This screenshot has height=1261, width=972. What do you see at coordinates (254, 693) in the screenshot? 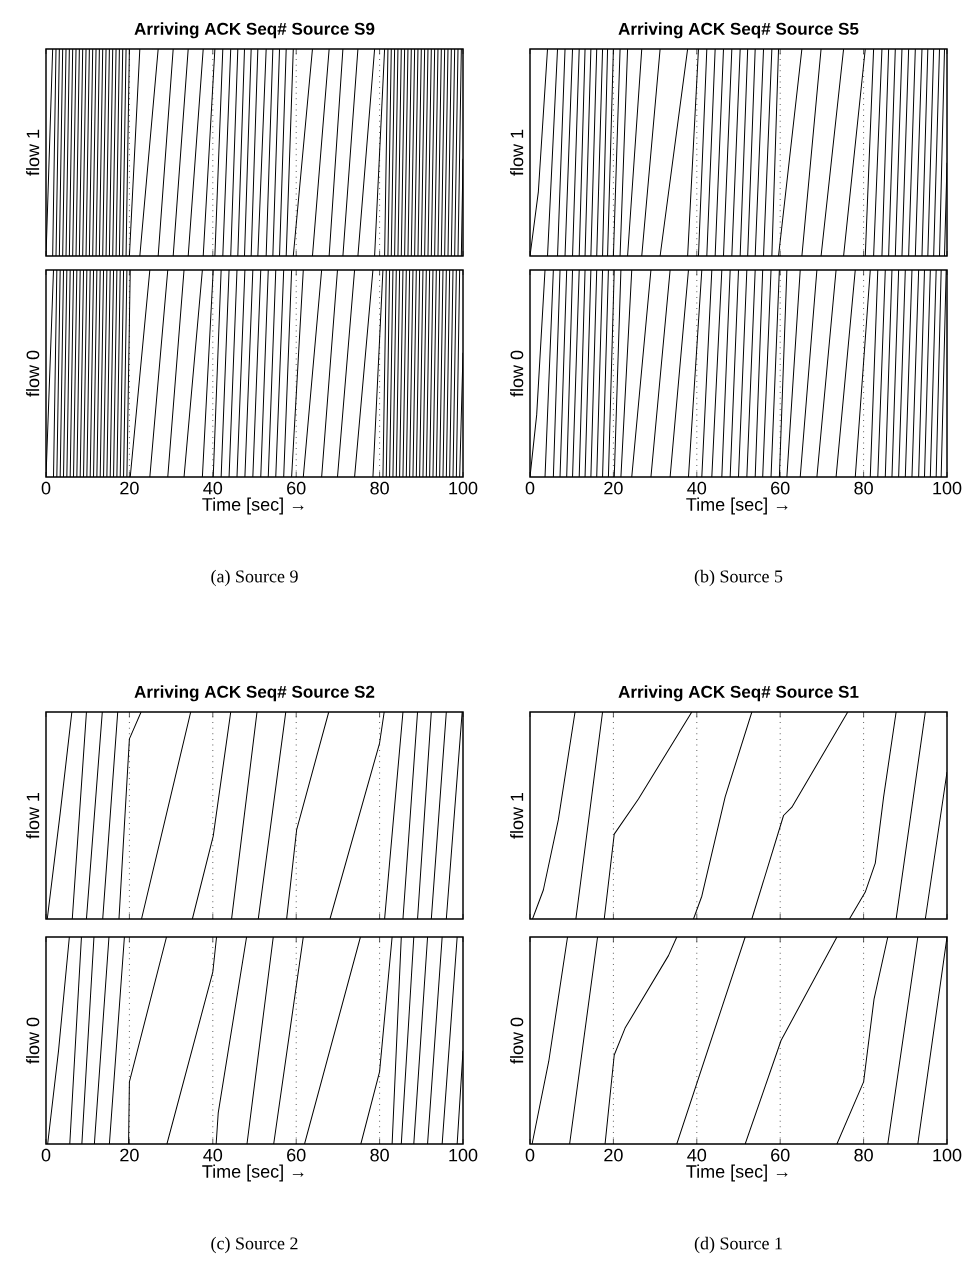
I see `chart-title: Arriving ACK Seq# Source S2` at bounding box center [254, 693].